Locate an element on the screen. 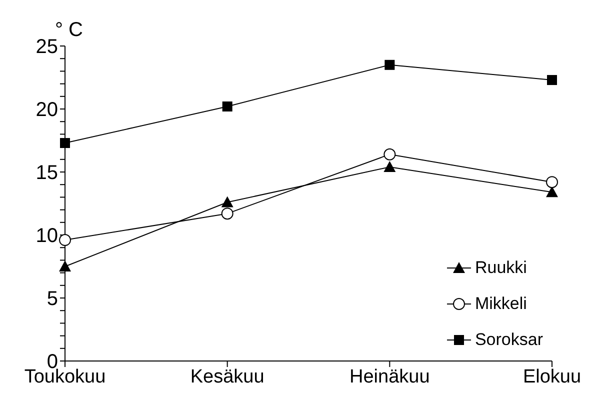  x-tick-label: Heinäkuu is located at coordinates (390, 377).